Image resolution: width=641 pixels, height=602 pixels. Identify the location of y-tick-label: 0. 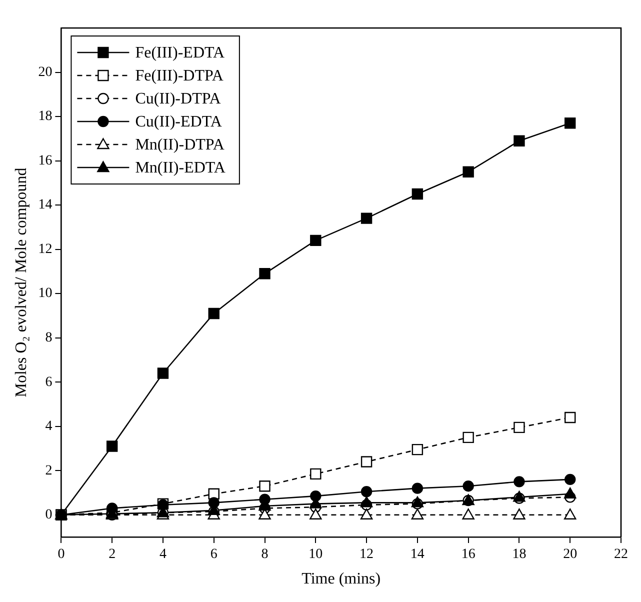
(48, 515).